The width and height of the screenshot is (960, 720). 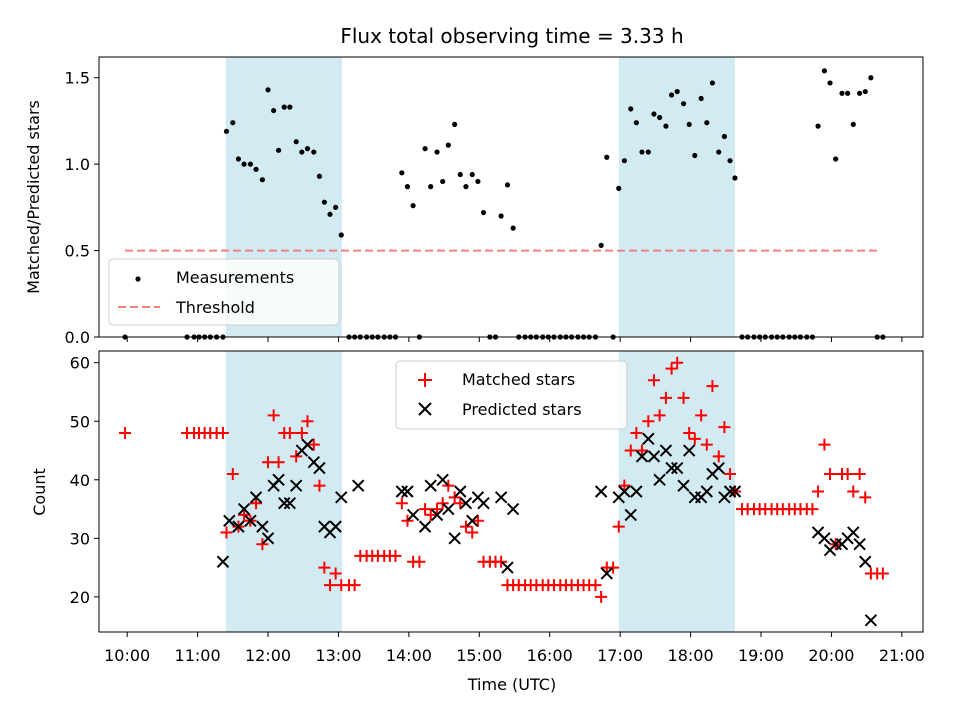 I want to click on x-tick-label: 12:00, so click(x=268, y=655).